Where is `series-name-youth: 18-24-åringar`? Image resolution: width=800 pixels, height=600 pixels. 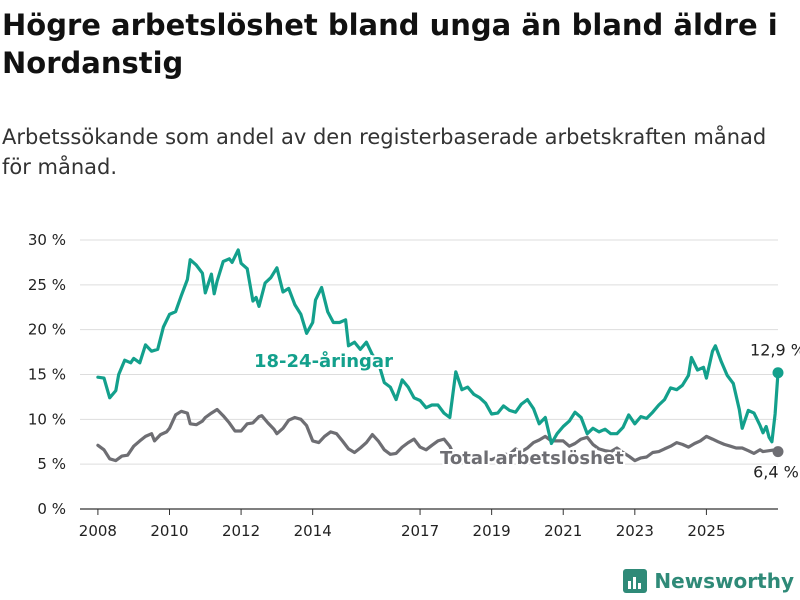
series-name-youth: 18-24-åringar is located at coordinates (323, 361).